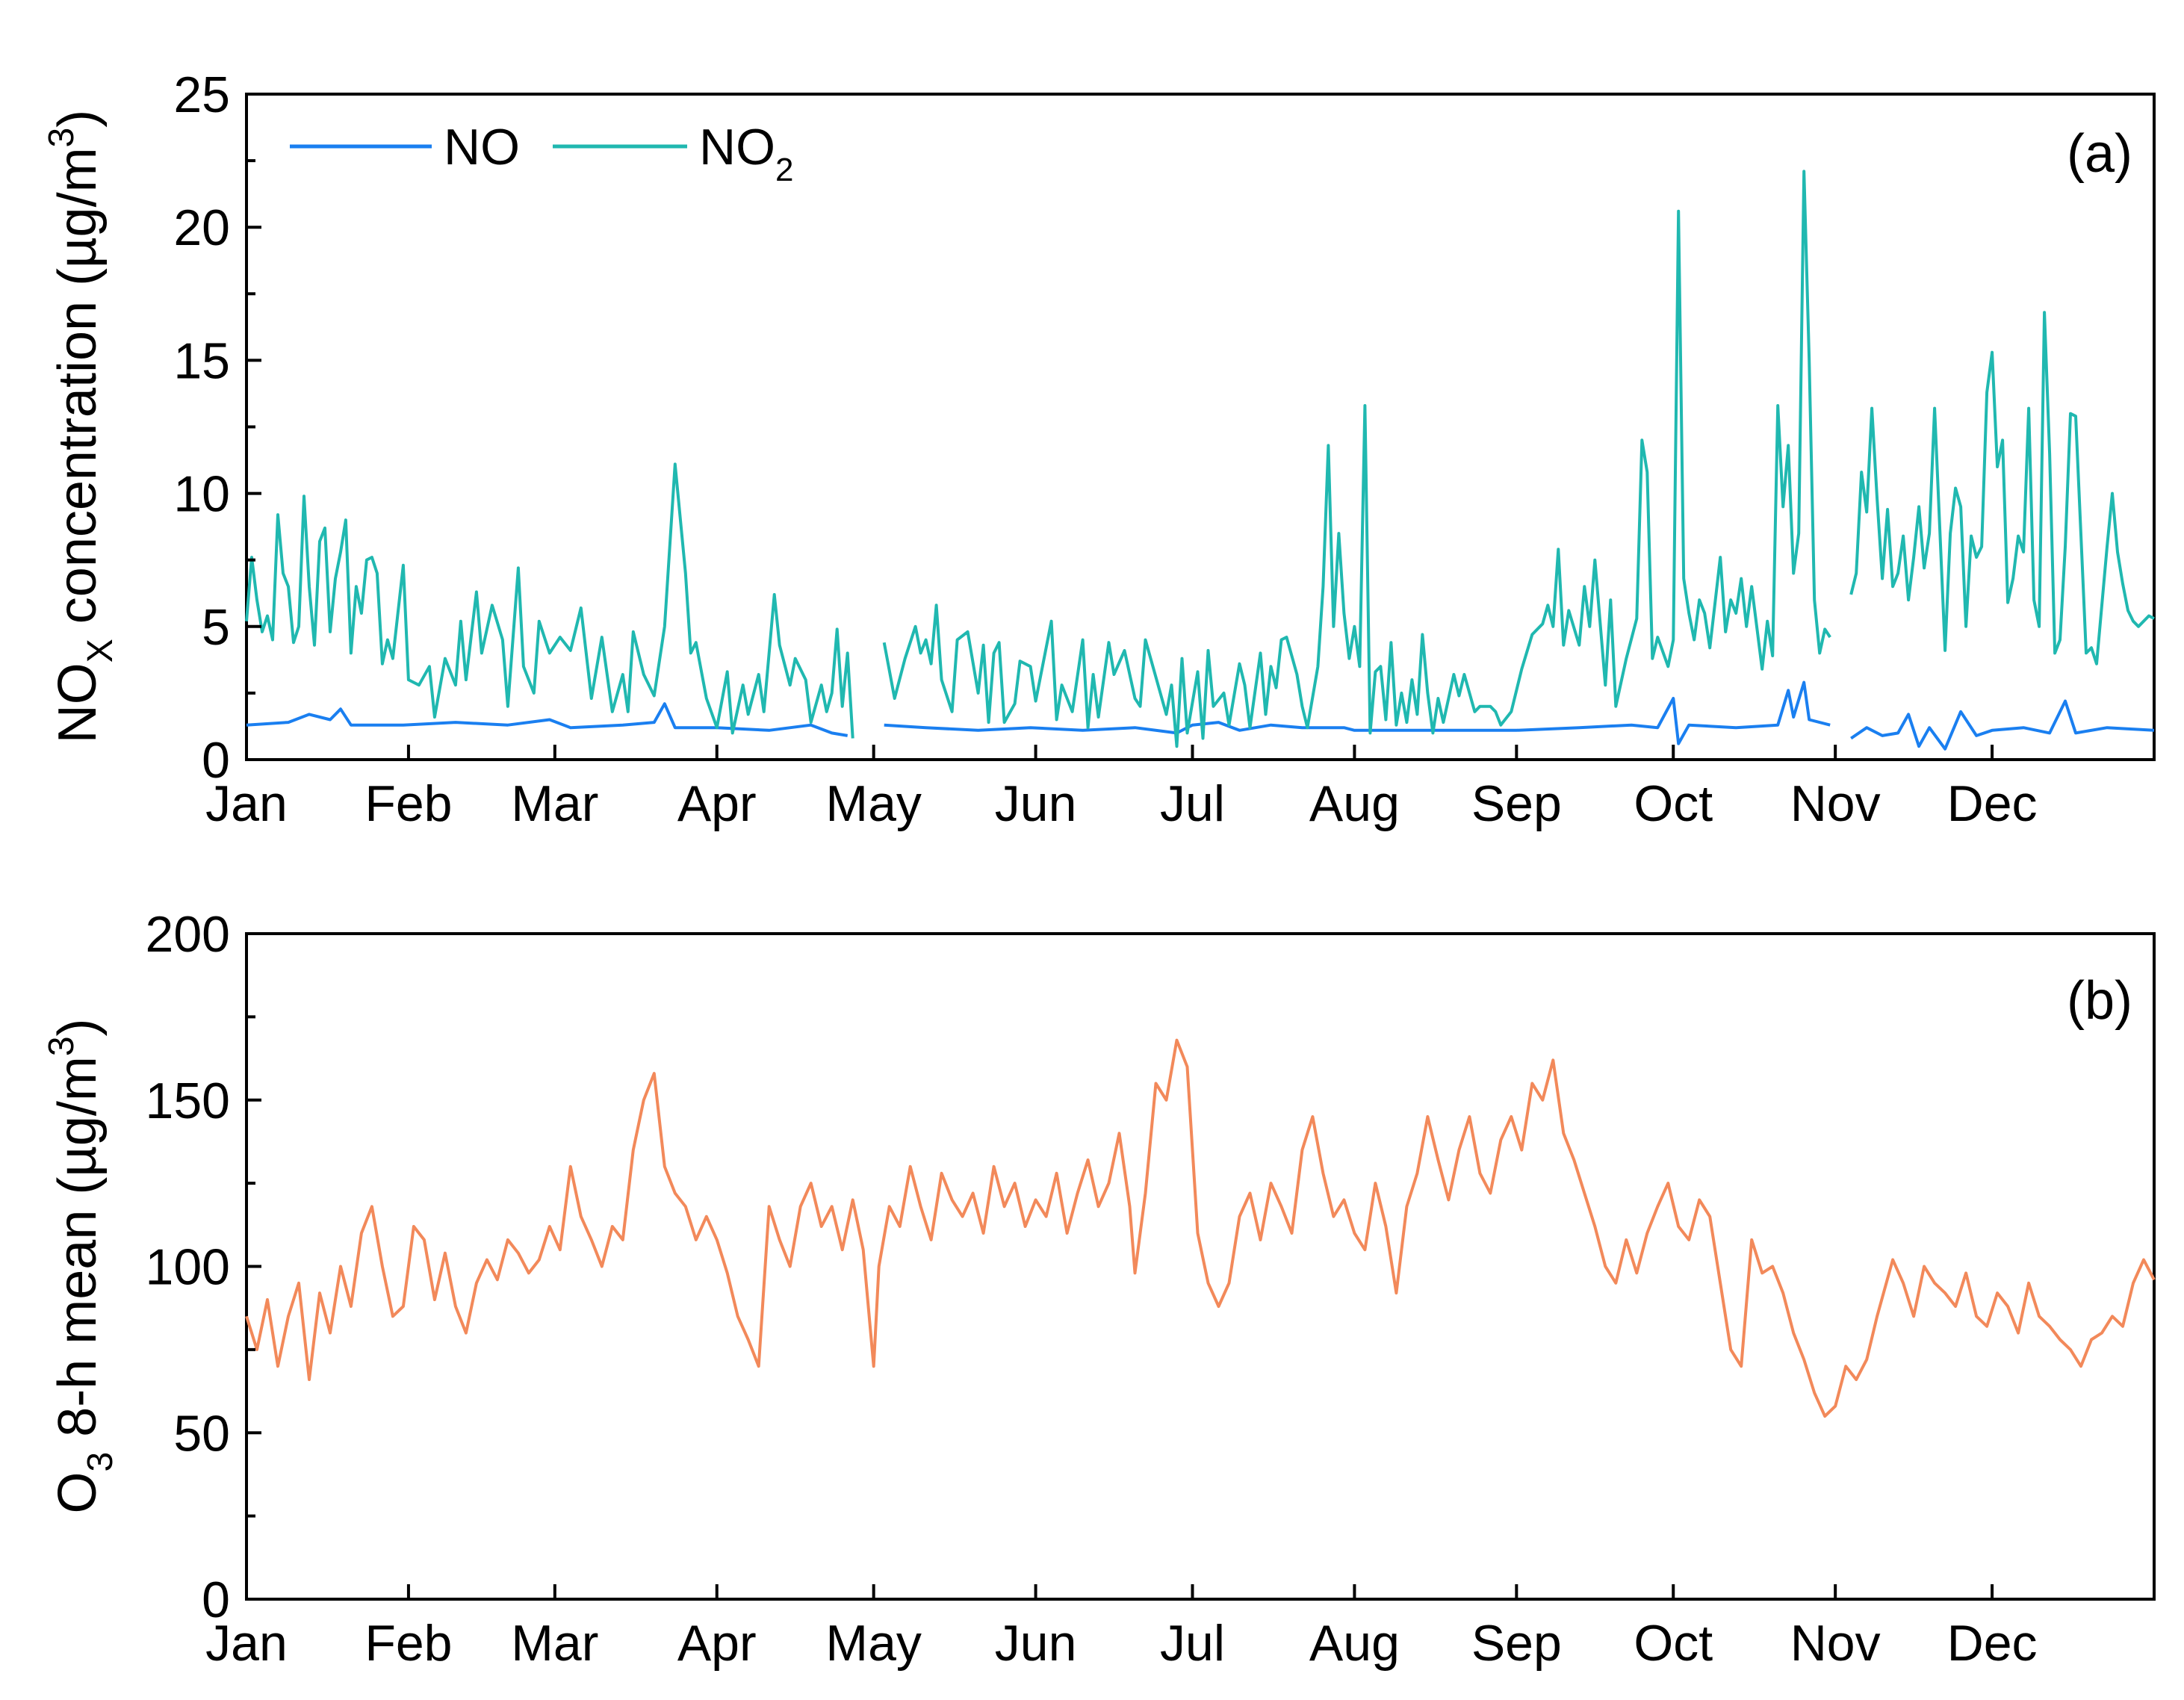 The height and width of the screenshot is (1700, 2184). Describe the element at coordinates (554, 1644) in the screenshot. I see `panel-b-xtick-label-mar: Mar` at that location.